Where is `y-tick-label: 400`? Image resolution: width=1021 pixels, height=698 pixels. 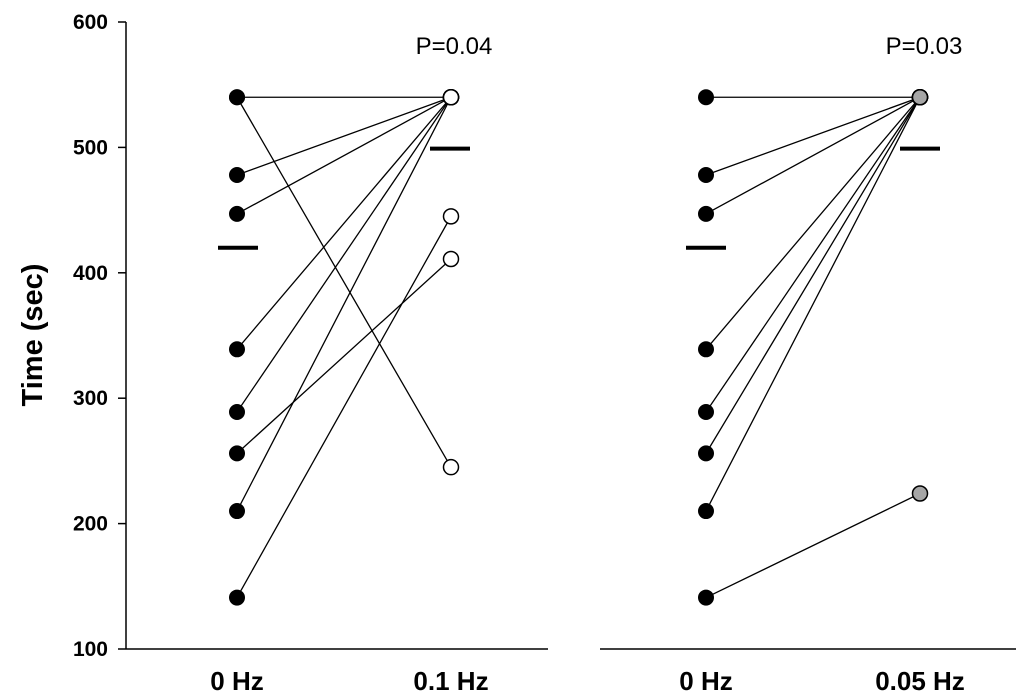
y-tick-label: 400 is located at coordinates (90, 273).